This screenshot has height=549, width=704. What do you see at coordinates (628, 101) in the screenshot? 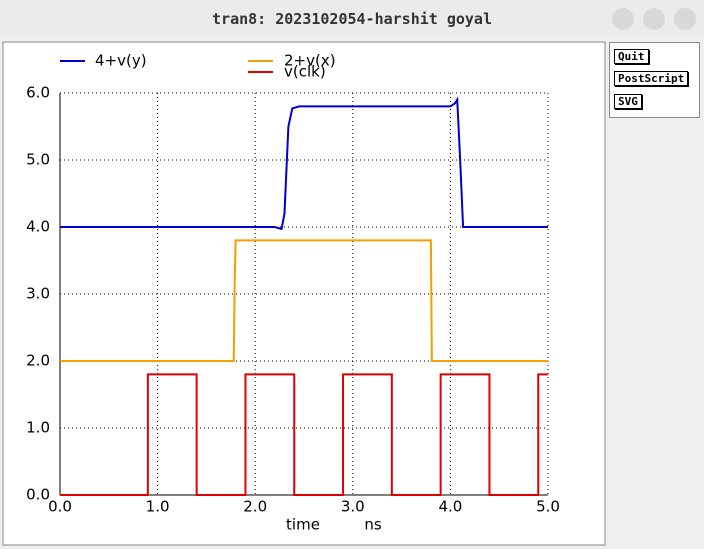
I see `svg-button: SVG` at bounding box center [628, 101].